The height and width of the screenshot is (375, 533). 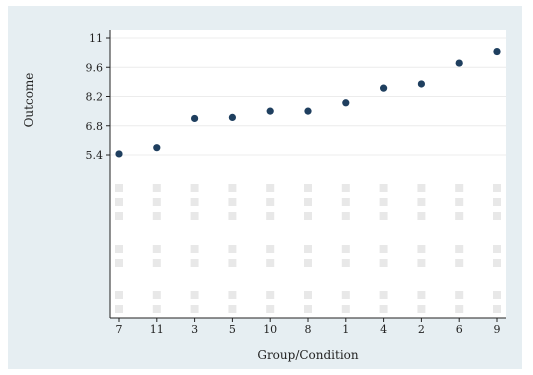 I want to click on y-ticks: 5.4 6.8 8.2 9.6 11, so click(x=98, y=97).